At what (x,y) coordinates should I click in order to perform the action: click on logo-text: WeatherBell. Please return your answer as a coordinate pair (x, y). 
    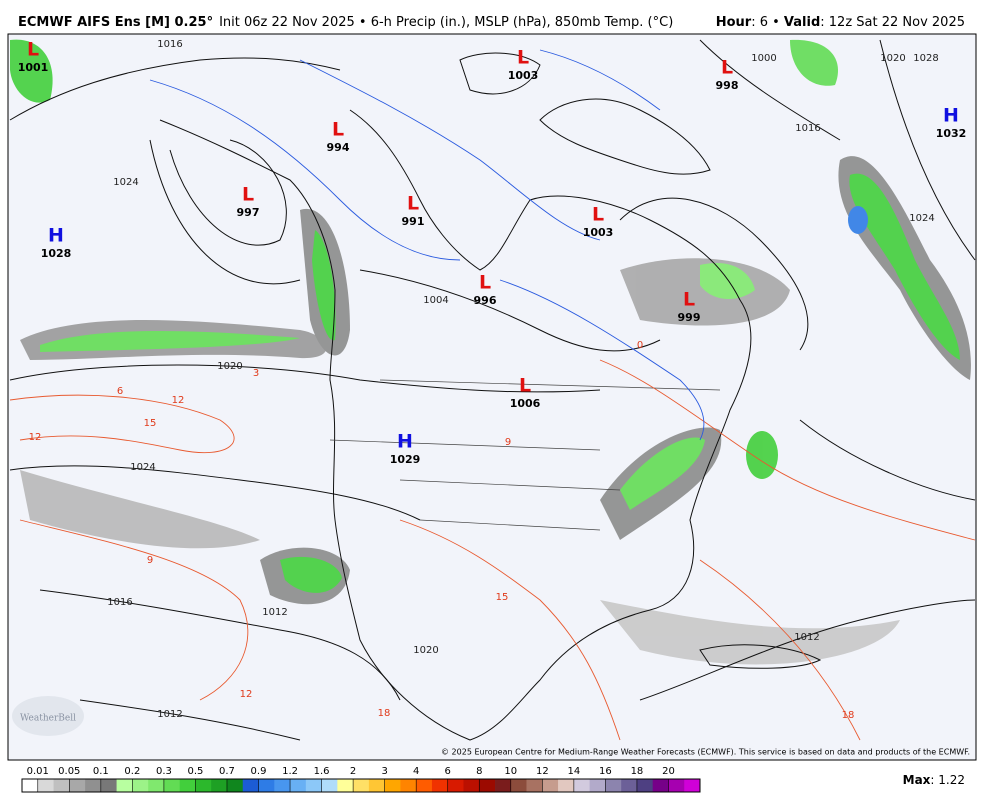
    Looking at the image, I should click on (48, 719).